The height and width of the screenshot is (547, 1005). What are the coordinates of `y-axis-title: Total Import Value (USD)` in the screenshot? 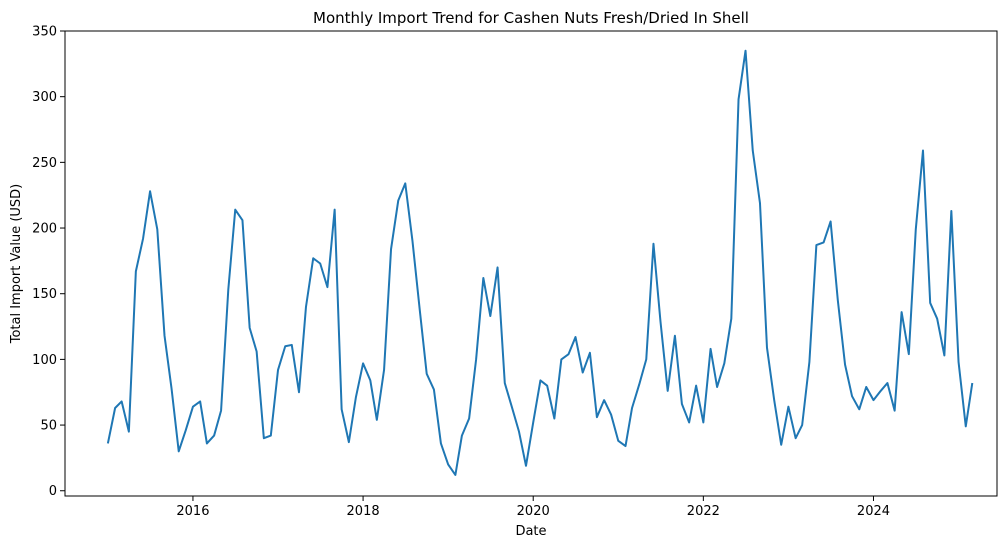 It's located at (16, 264).